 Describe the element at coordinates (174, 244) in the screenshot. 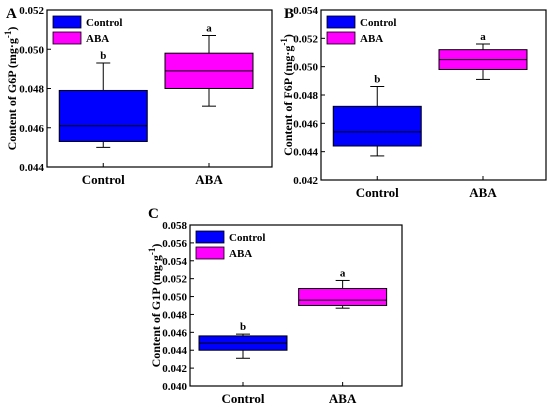

I see `y-tick-label: 0.056` at that location.